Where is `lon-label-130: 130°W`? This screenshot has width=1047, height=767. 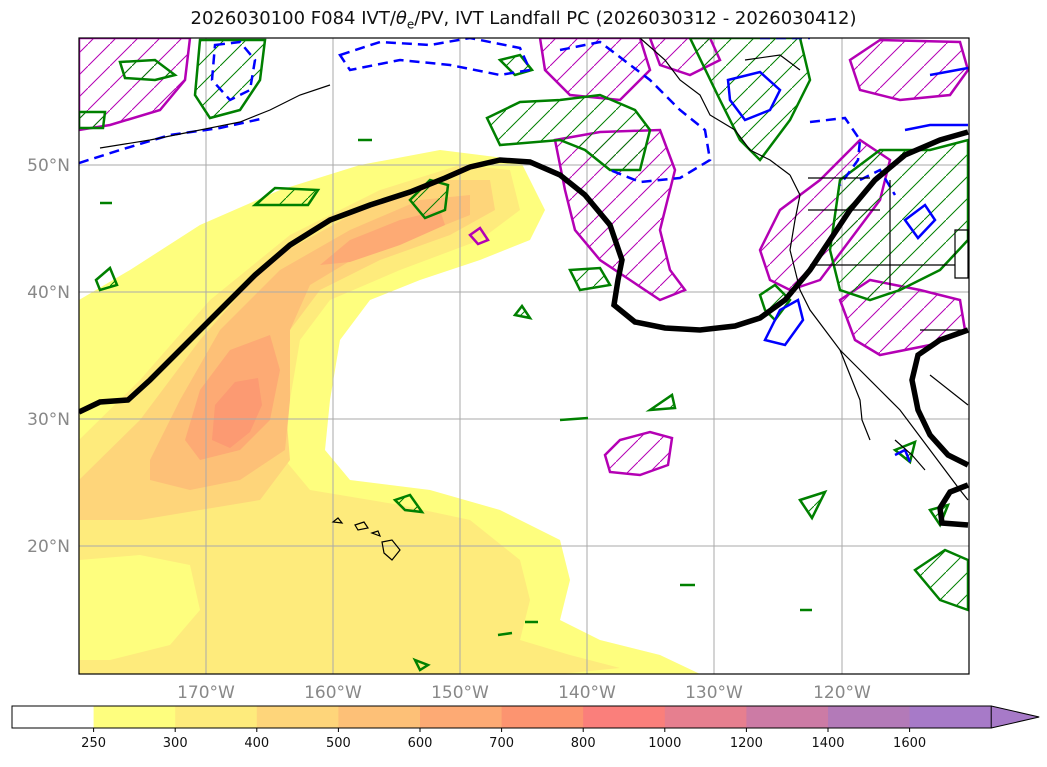
lon-label-130: 130°W is located at coordinates (714, 693).